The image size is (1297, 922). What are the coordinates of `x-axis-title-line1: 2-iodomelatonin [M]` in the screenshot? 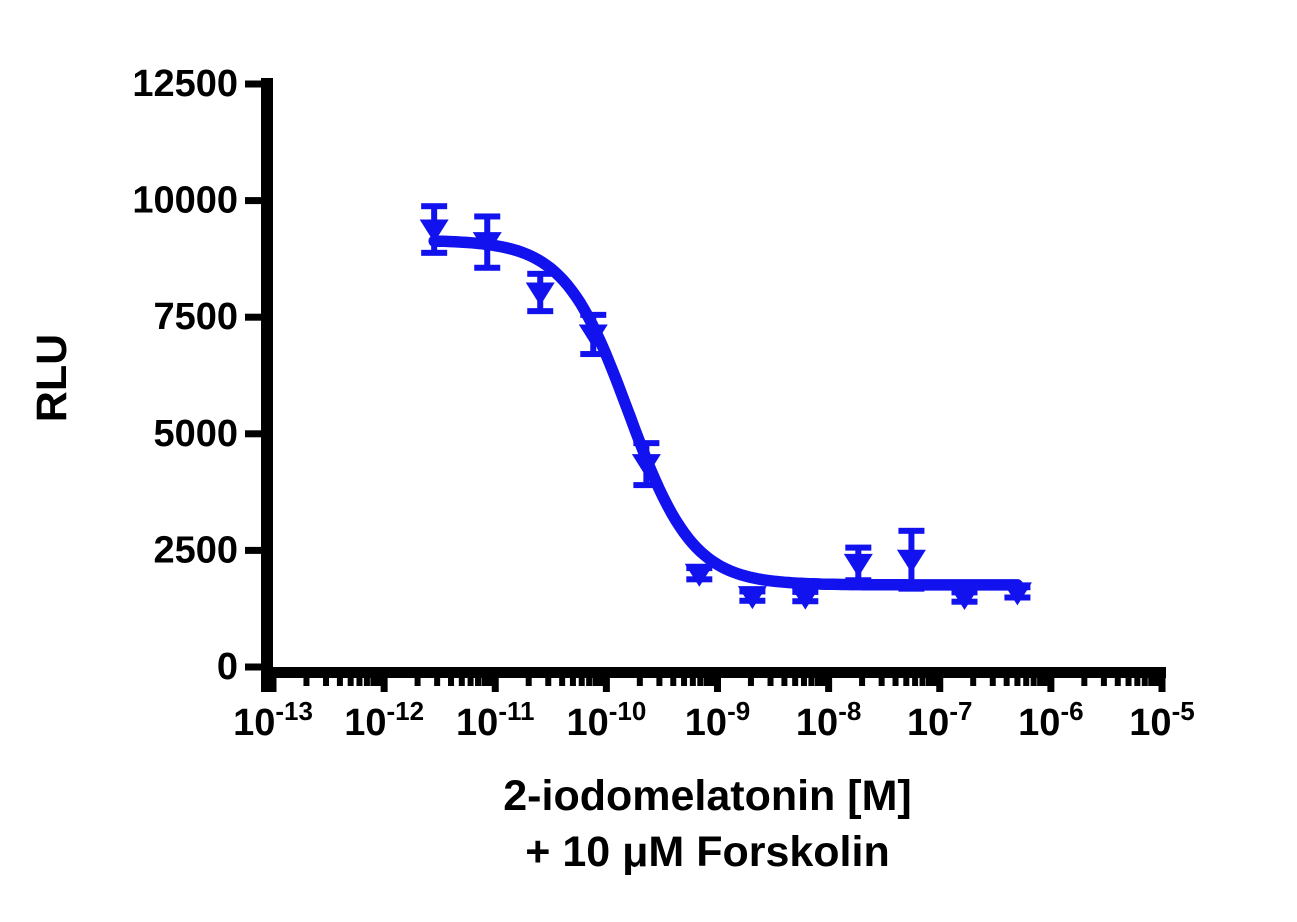 It's located at (707, 796).